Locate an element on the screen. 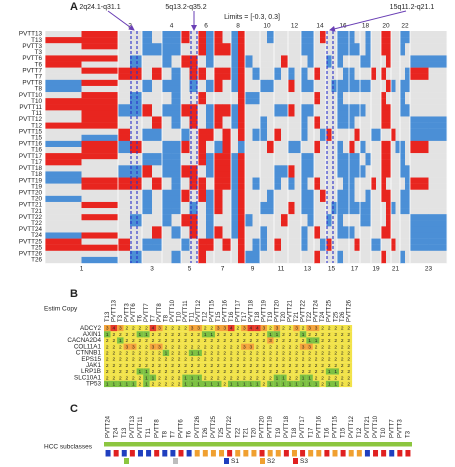 Image resolution: width=455 pixels, height=467 pixels. column-label: PVTT20 is located at coordinates (278, 310).